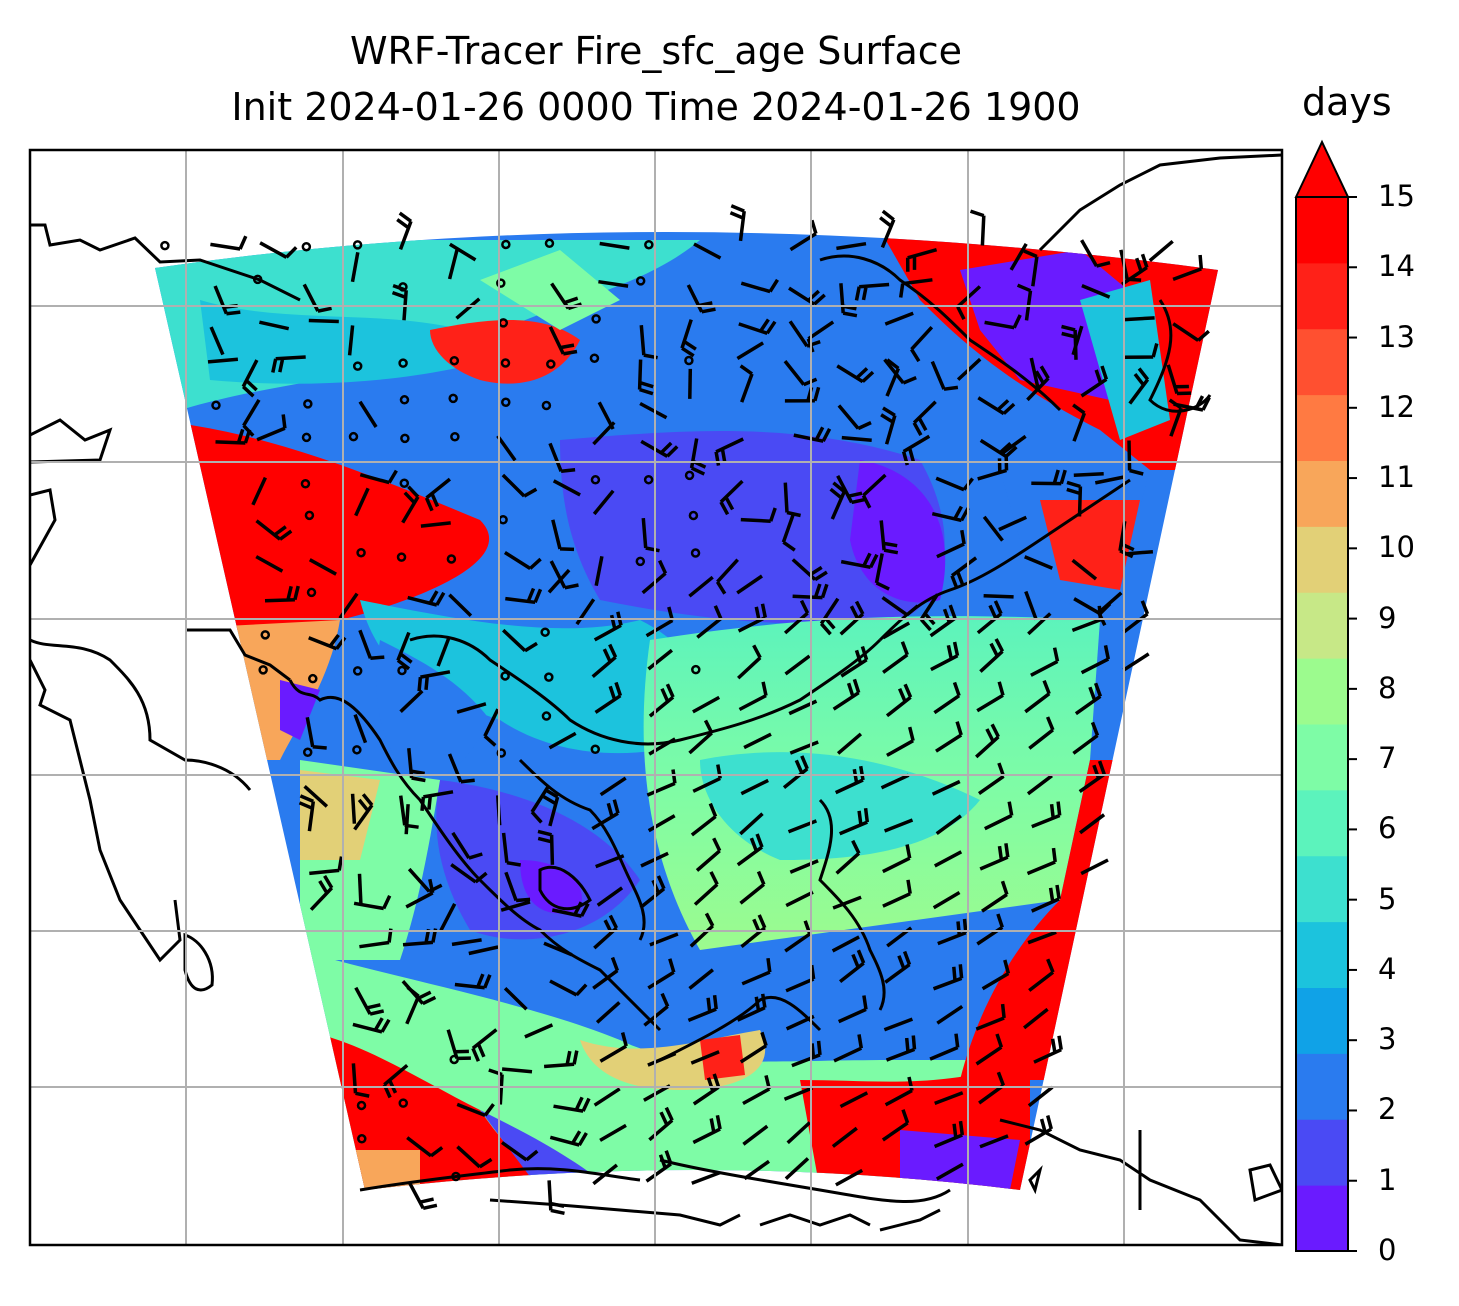 The width and height of the screenshot is (1459, 1306). What do you see at coordinates (1347, 102) in the screenshot?
I see `colorbar-label: days` at bounding box center [1347, 102].